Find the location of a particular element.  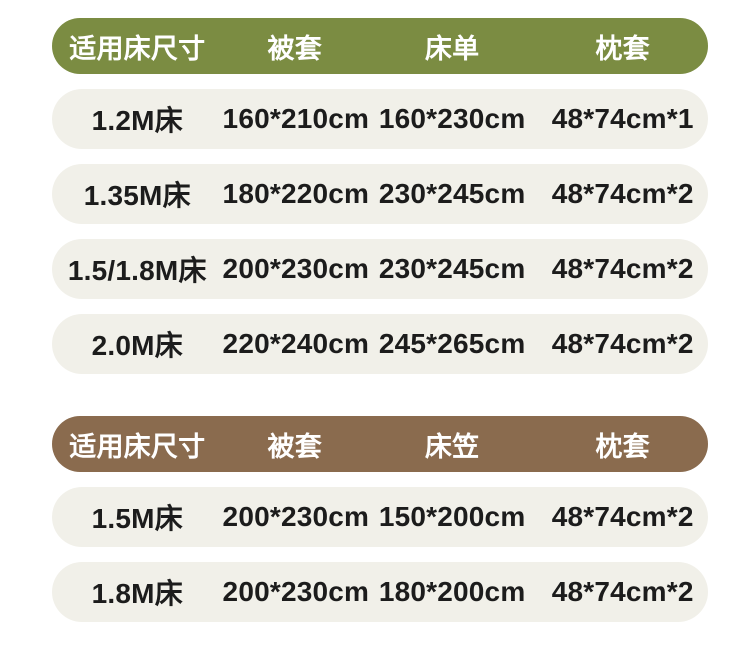

table-row: 1.8M床 200*230cm 180*200cm 48*74cm*2 is located at coordinates (380, 592).